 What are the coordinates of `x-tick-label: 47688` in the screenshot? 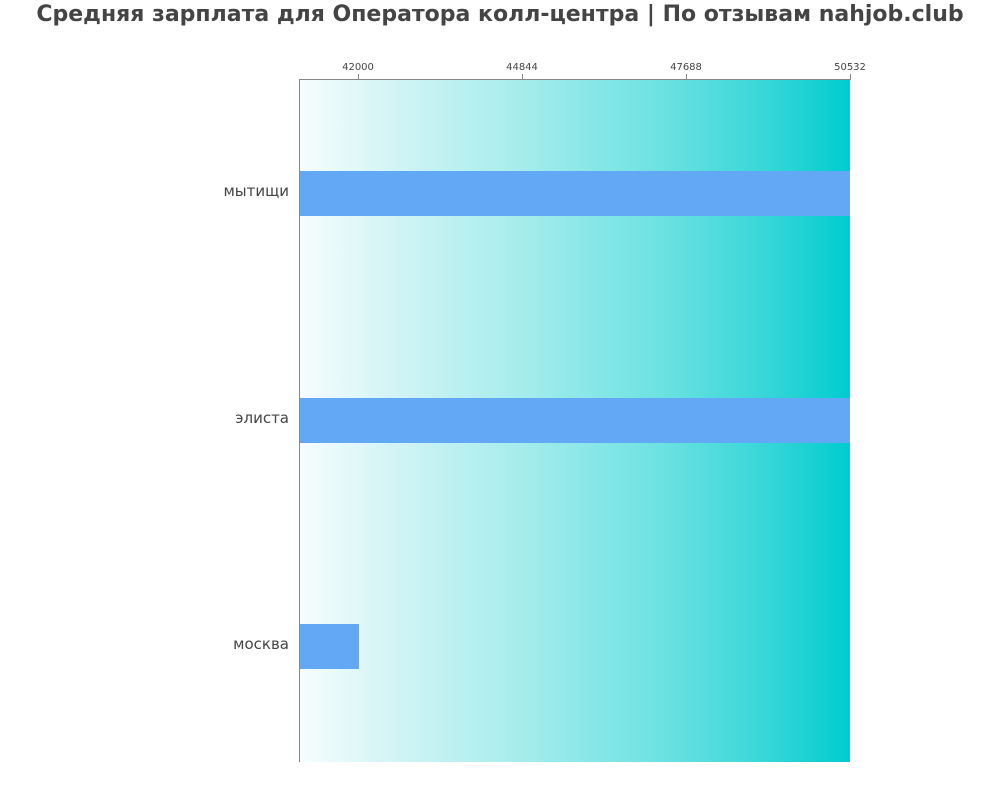 It's located at (686, 67).